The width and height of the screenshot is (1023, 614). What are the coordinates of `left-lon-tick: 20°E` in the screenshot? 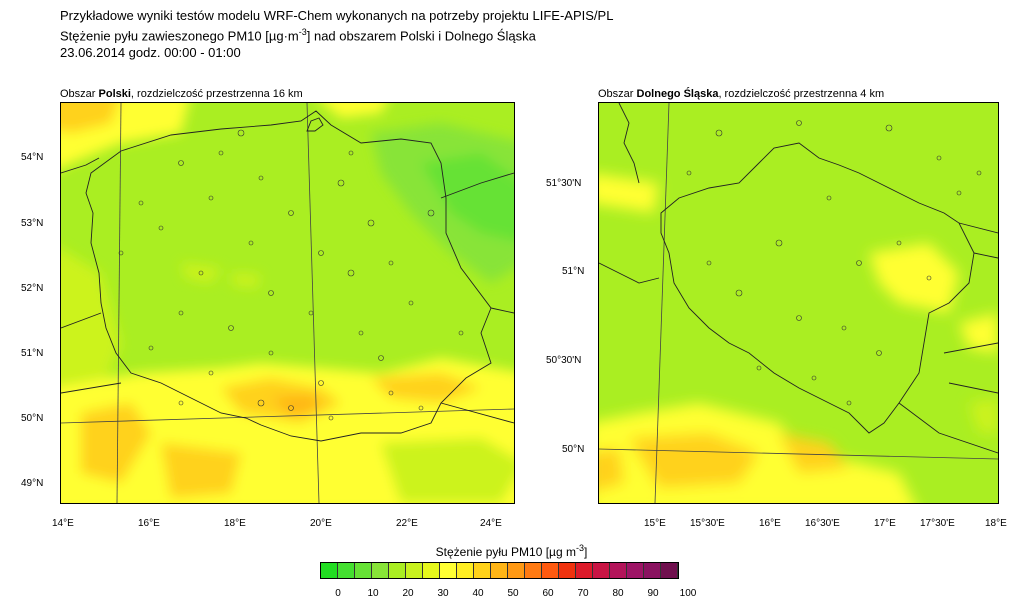 It's located at (321, 523).